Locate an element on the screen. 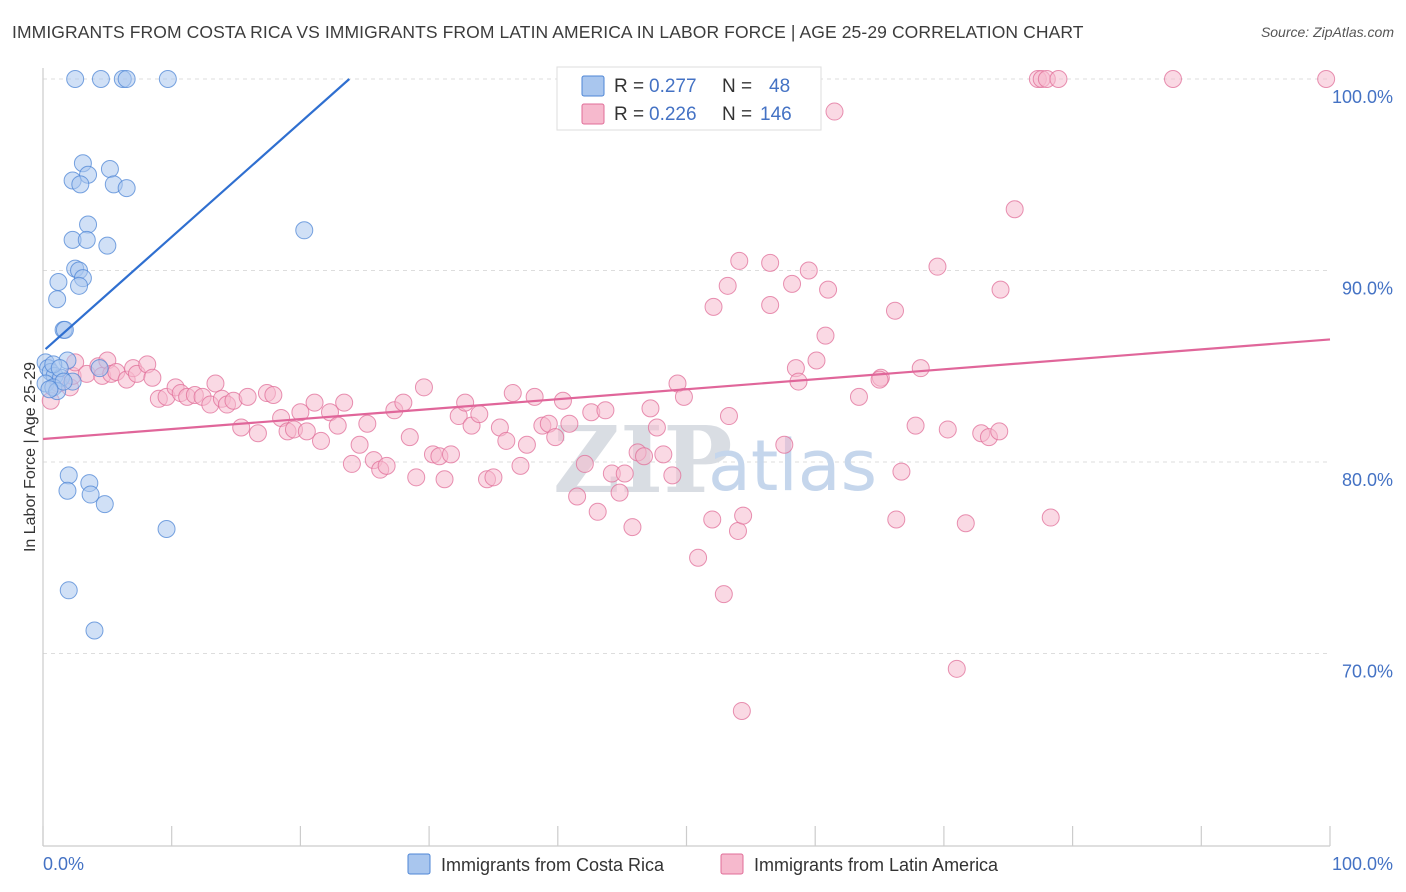  y-tick-label-80: 80.0% is located at coordinates (1367, 480).